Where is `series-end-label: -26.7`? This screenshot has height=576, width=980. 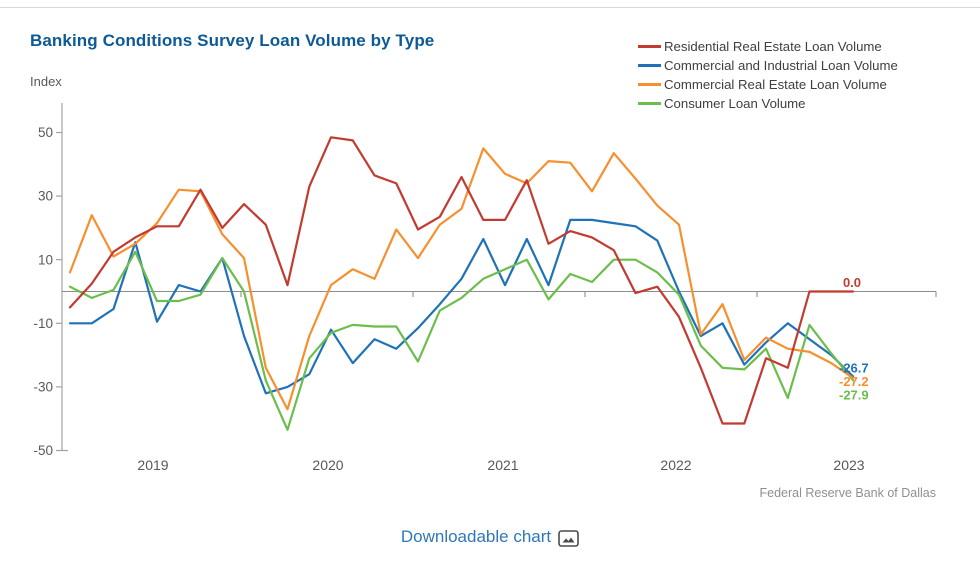 series-end-label: -26.7 is located at coordinates (854, 368).